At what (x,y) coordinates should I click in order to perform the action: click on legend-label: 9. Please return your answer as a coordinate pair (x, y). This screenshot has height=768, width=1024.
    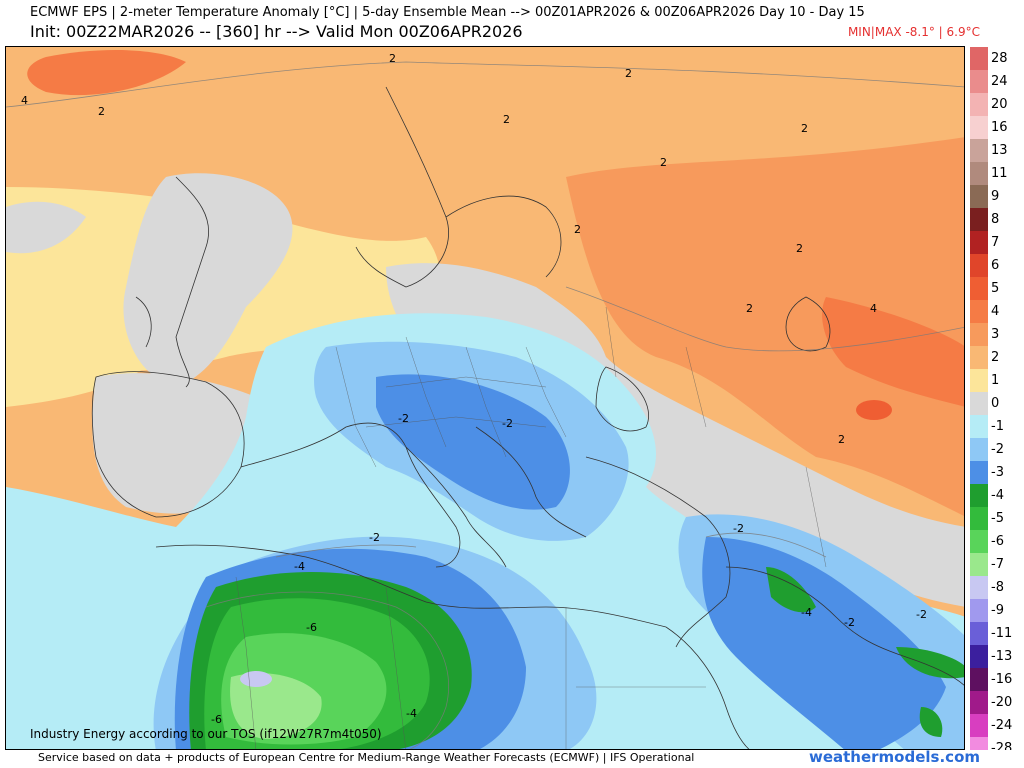
    Looking at the image, I should click on (995, 196).